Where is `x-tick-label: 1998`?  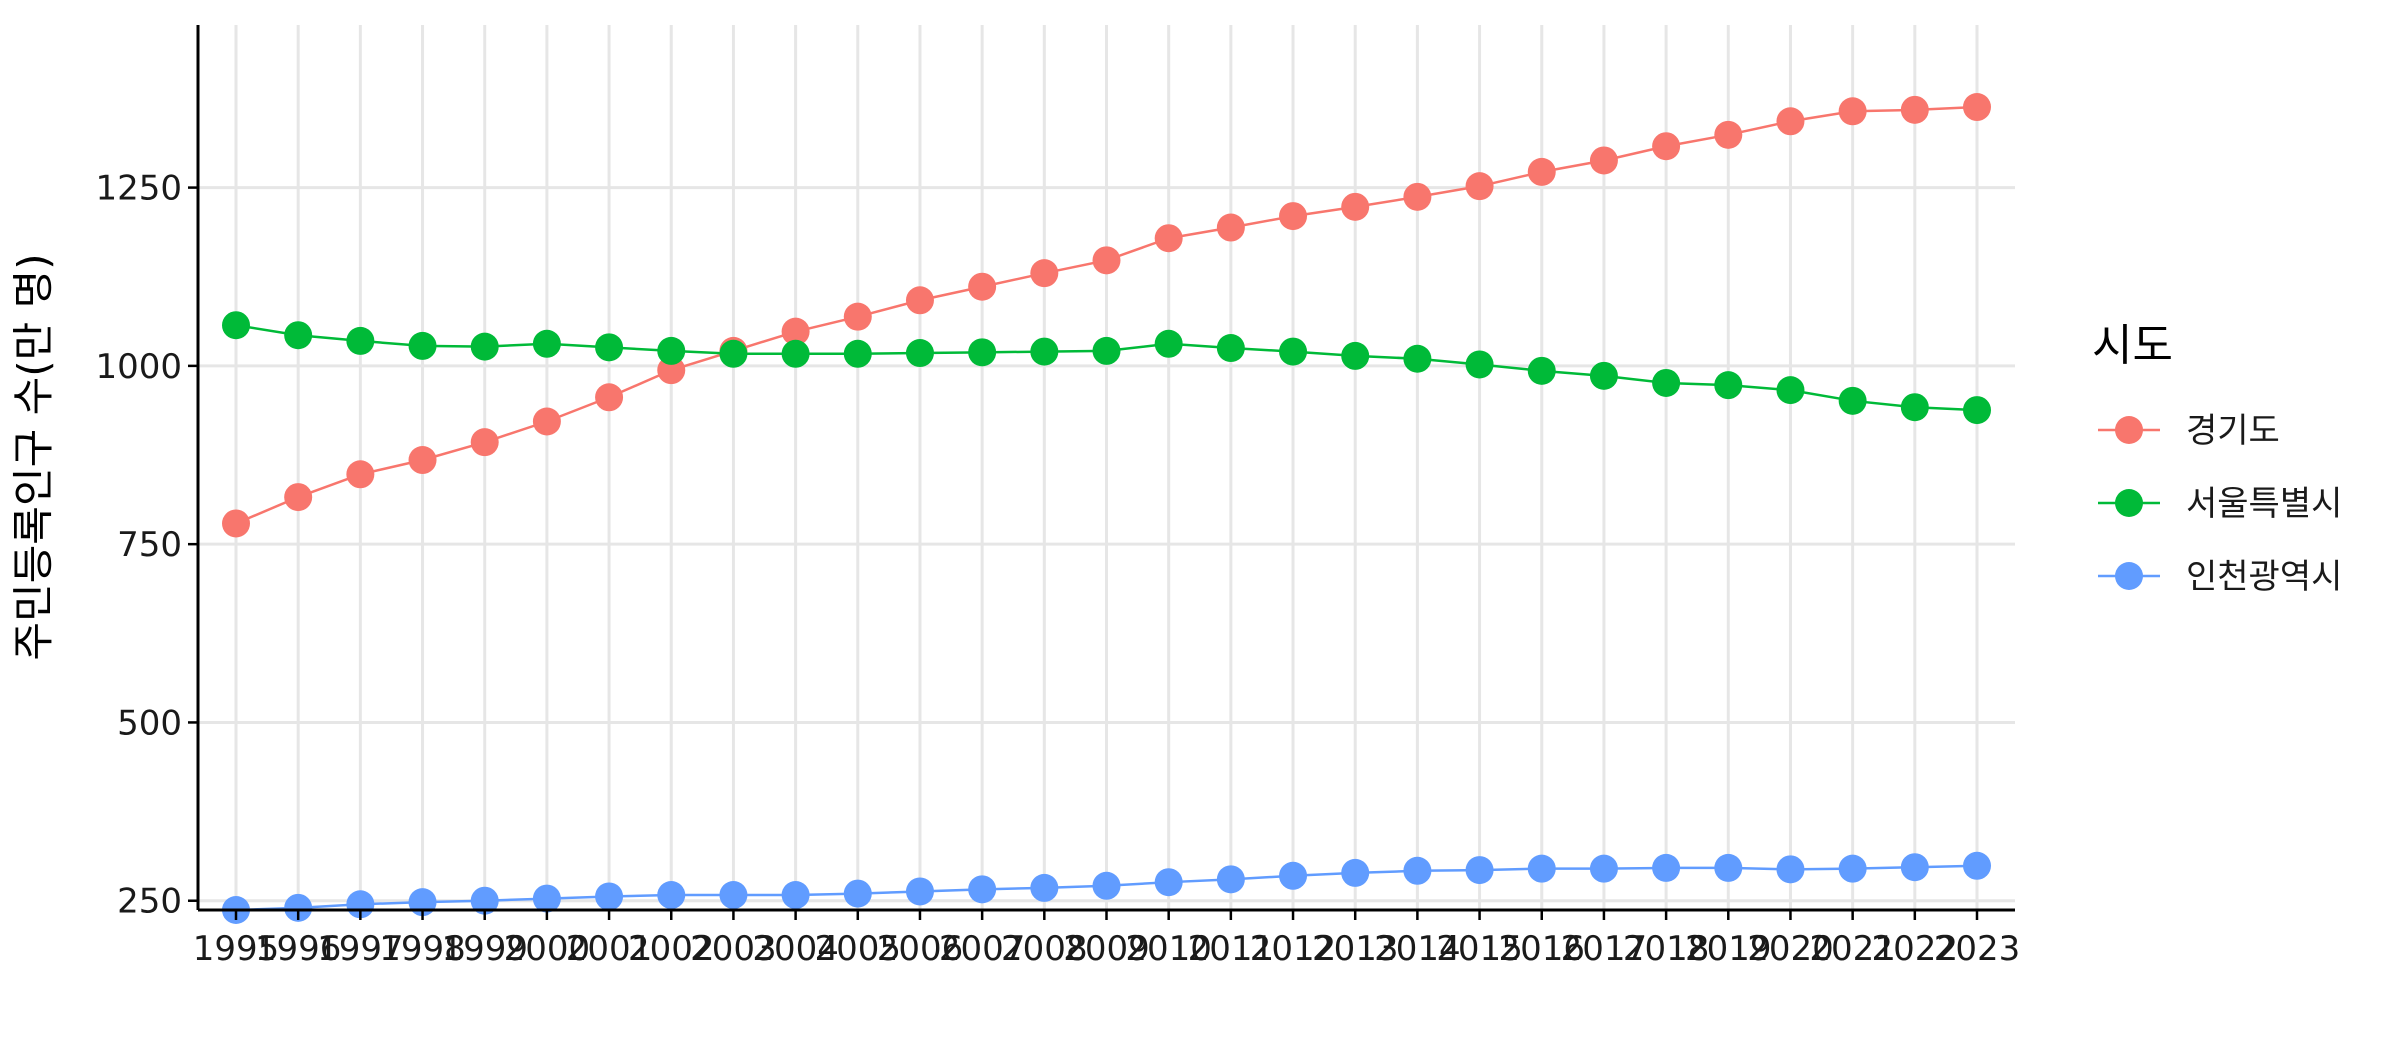
x-tick-label: 1998 is located at coordinates (422, 949).